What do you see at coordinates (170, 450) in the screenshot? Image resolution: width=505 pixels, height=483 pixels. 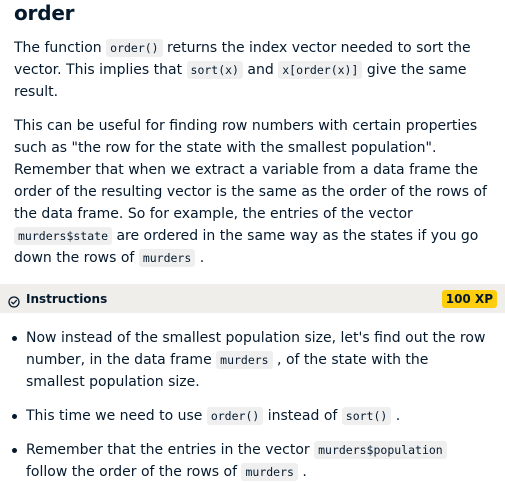 I see `text: Remember that the entries in the vector` at bounding box center [170, 450].